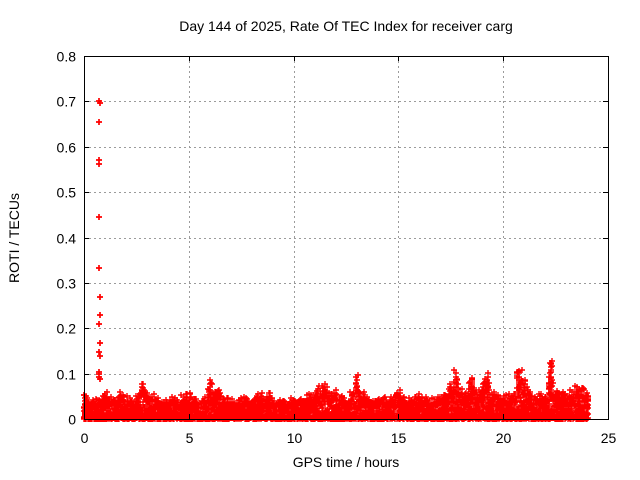  What do you see at coordinates (190, 438) in the screenshot?
I see `x-tick-label: 5` at bounding box center [190, 438].